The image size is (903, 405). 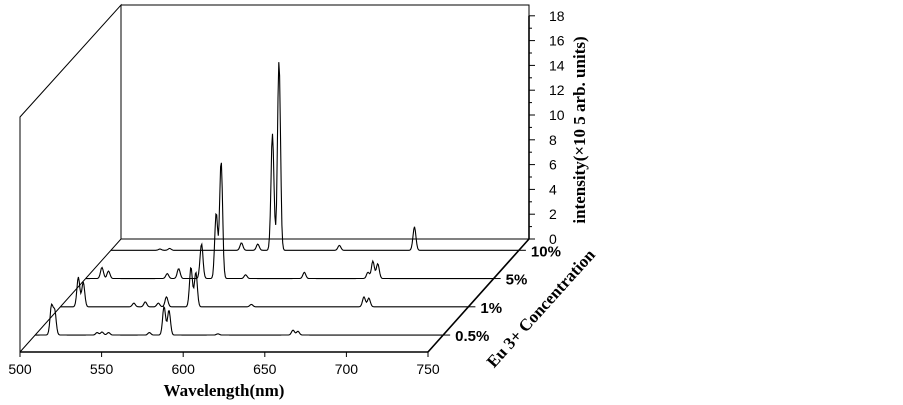 I want to click on x-tick-label-4: 650, so click(x=265, y=369).